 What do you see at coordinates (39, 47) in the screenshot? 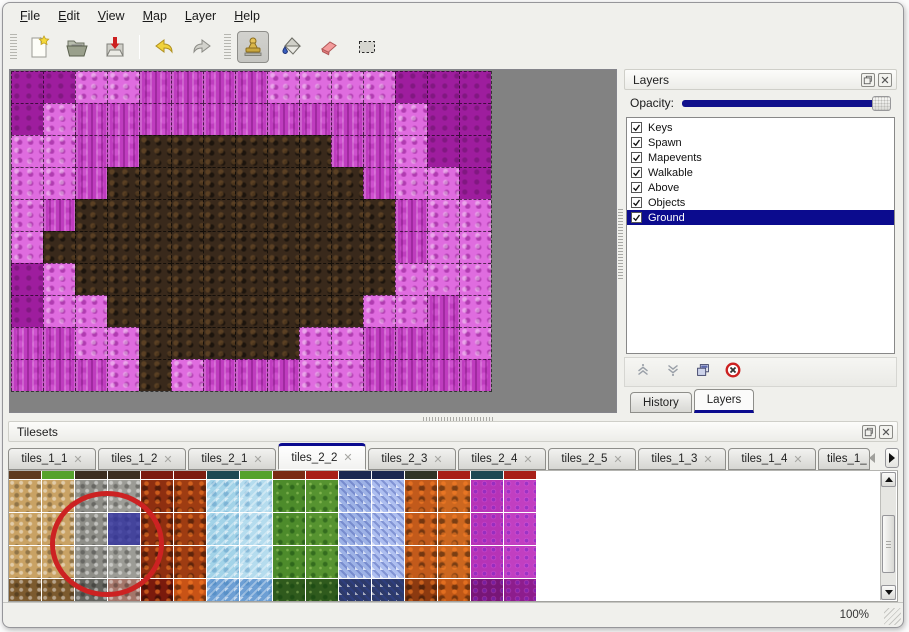
I see `new-file-button` at bounding box center [39, 47].